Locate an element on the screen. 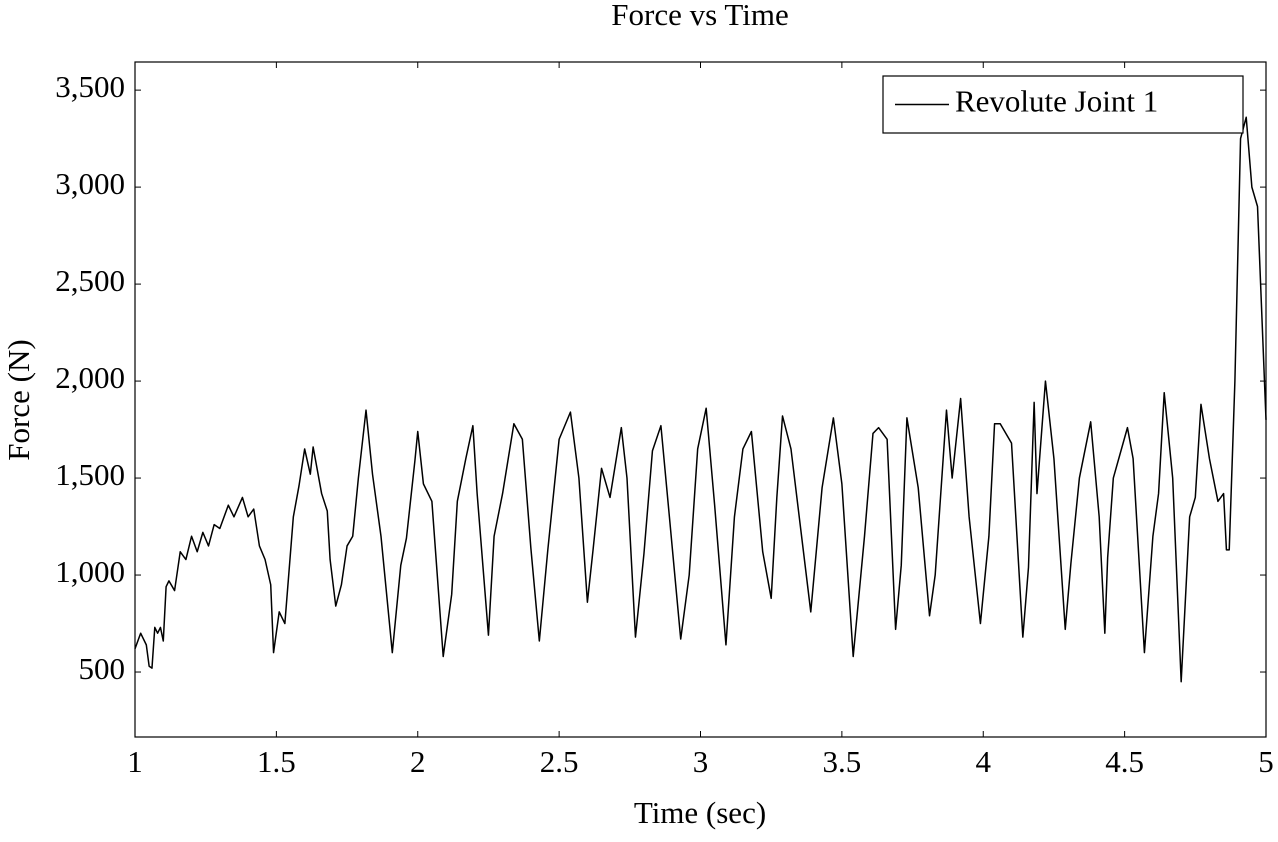 The image size is (1278, 842). y-tick-label: 500 is located at coordinates (102, 668).